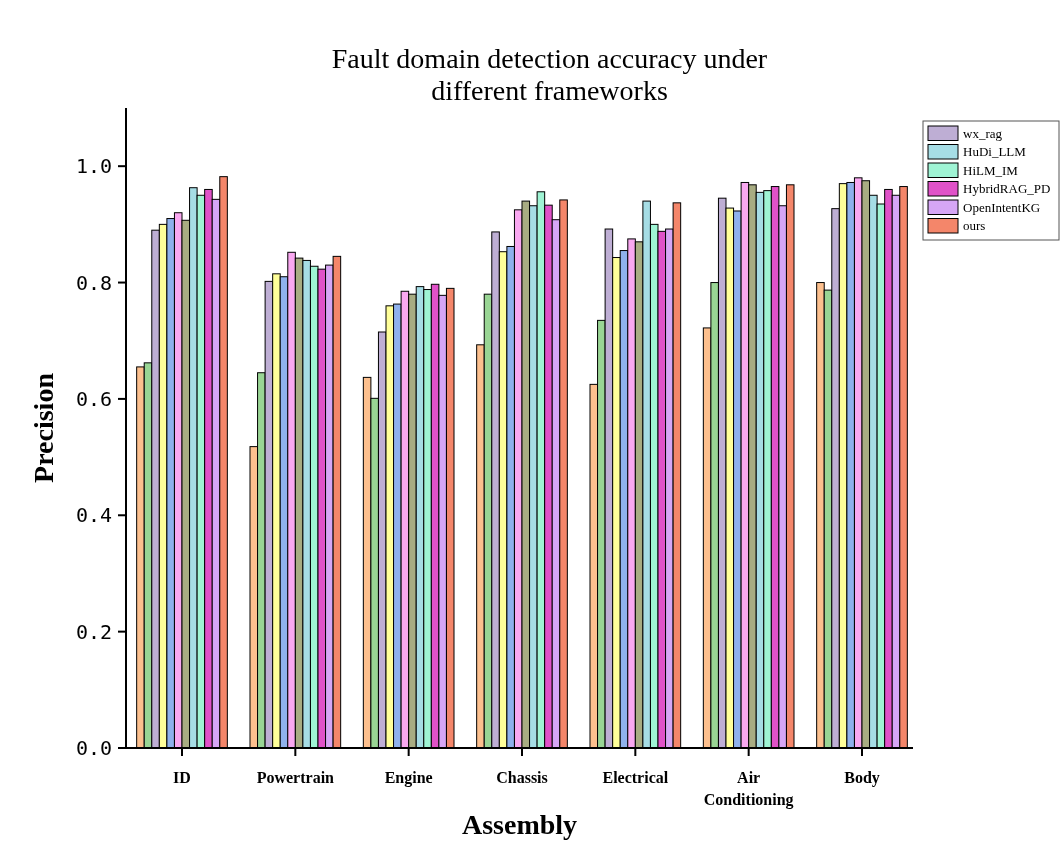 The height and width of the screenshot is (850, 1064). What do you see at coordinates (635, 777) in the screenshot?
I see `x-tick-label: Electrical` at bounding box center [635, 777].